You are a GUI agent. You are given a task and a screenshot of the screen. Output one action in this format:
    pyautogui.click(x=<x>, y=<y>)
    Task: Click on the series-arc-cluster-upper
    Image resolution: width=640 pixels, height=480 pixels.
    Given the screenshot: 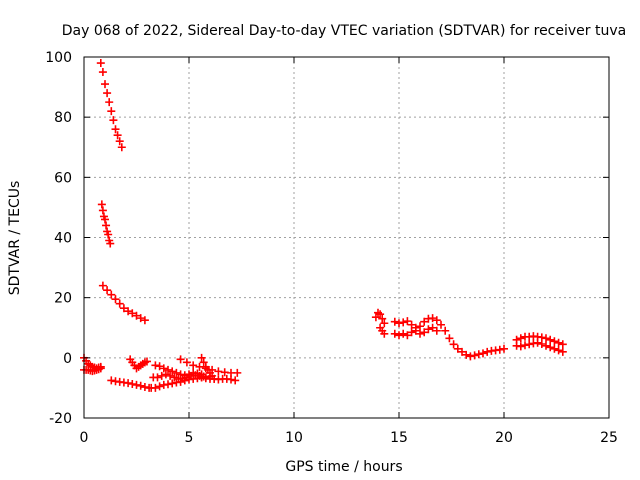 What is the action you would take?
    pyautogui.click(x=178, y=370)
    